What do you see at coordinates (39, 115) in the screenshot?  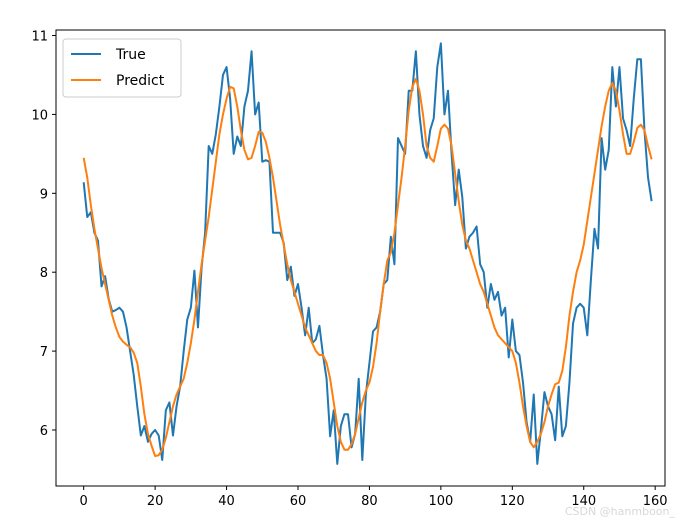 I see `y-tick-label: 10` at bounding box center [39, 115].